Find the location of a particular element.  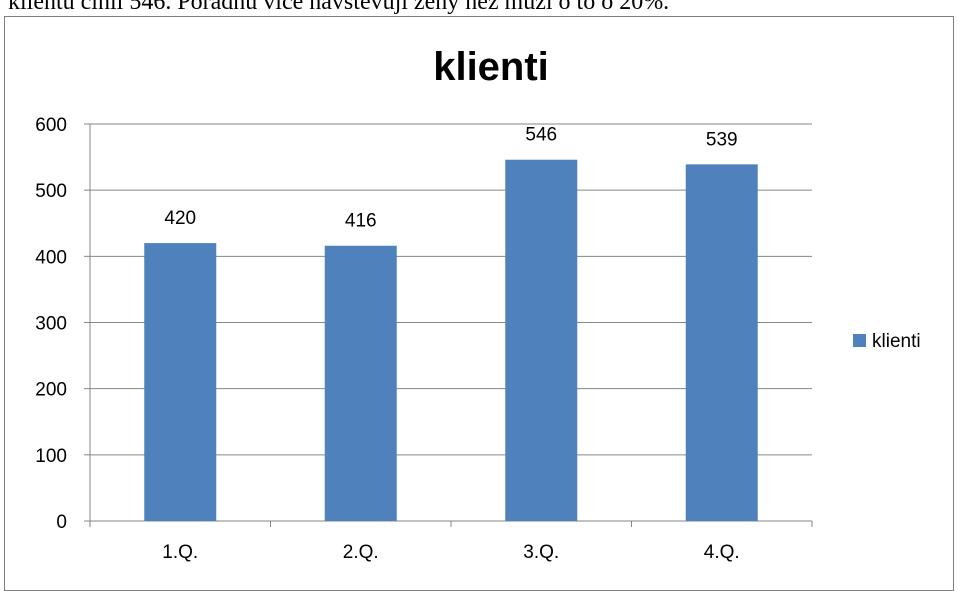

y-tick-label: 100 is located at coordinates (51, 456).